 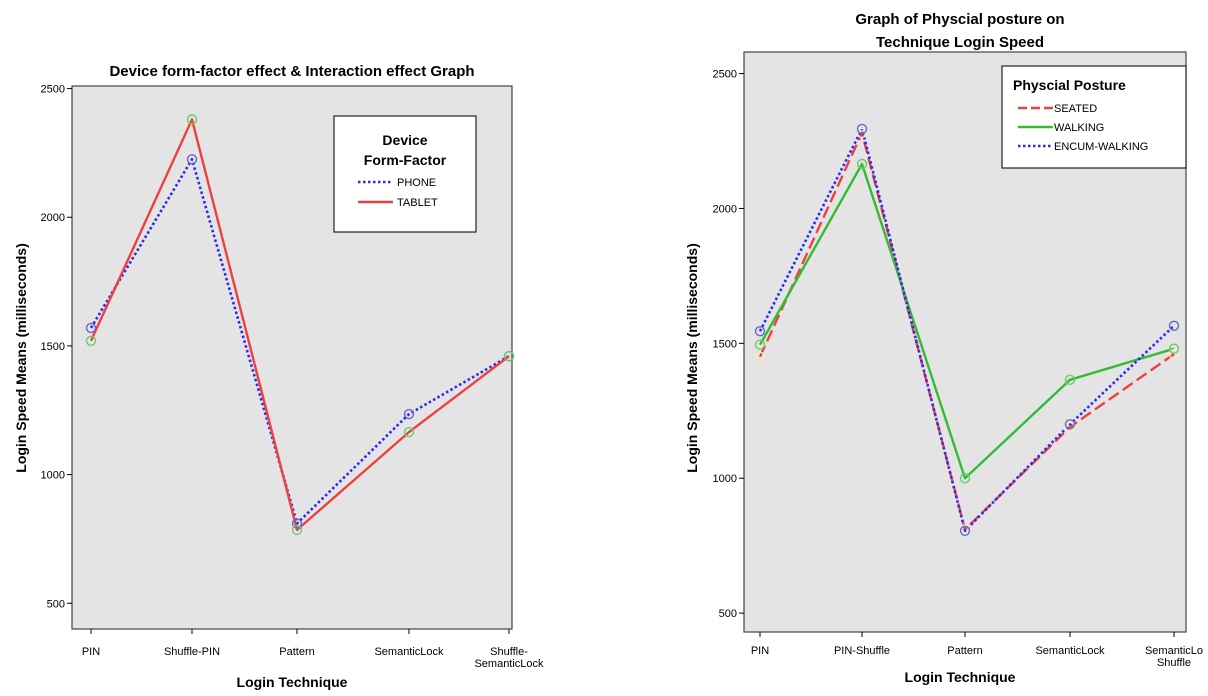 I want to click on x-tick-label: Shuffle-PIN, so click(x=192, y=652).